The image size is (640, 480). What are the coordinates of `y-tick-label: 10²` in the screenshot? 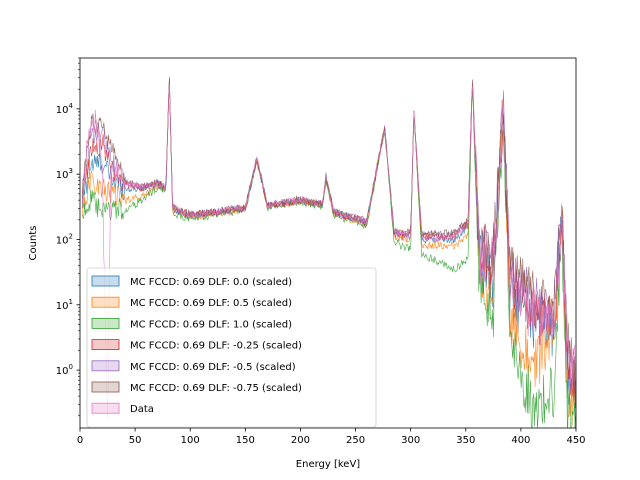 It's located at (64, 239).